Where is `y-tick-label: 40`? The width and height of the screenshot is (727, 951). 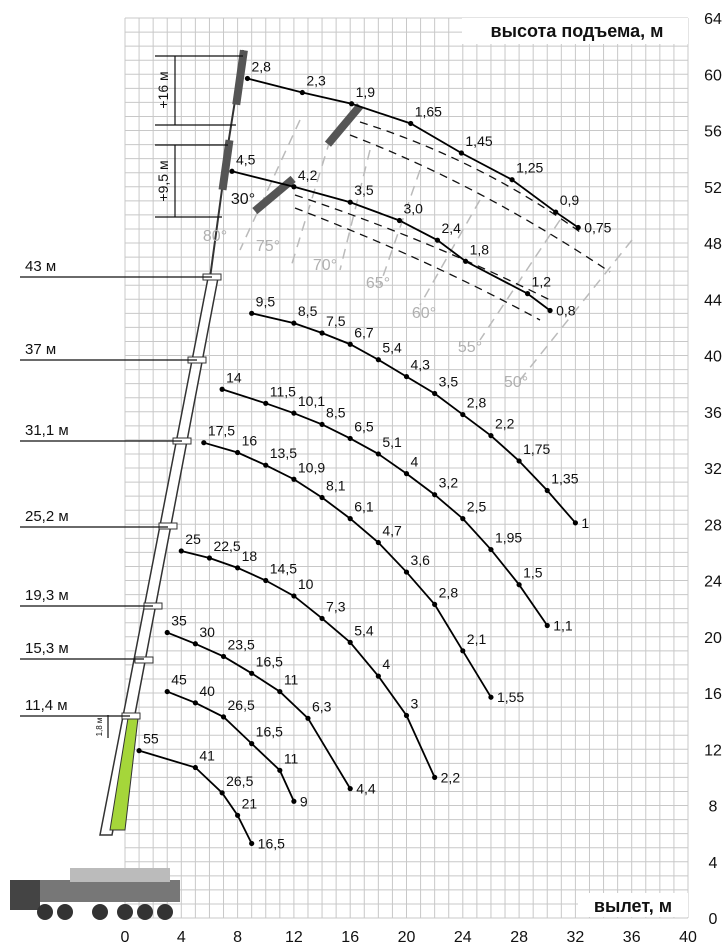 y-tick-label: 40 is located at coordinates (713, 357).